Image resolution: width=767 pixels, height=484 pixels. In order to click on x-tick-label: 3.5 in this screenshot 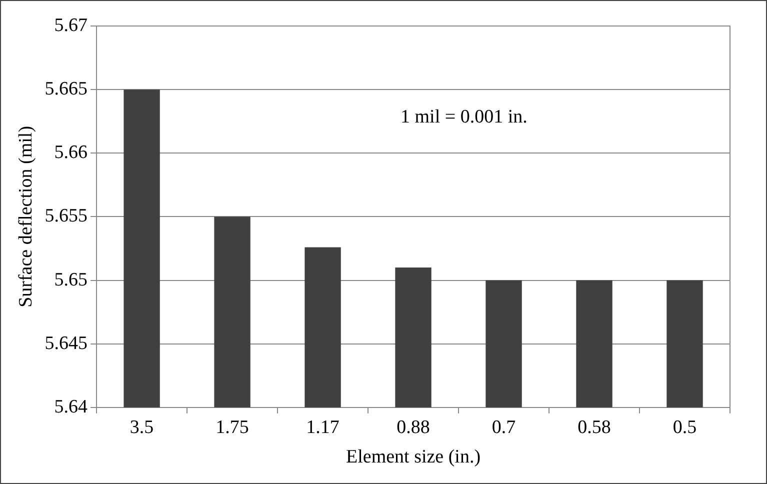, I will do `click(142, 427)`.